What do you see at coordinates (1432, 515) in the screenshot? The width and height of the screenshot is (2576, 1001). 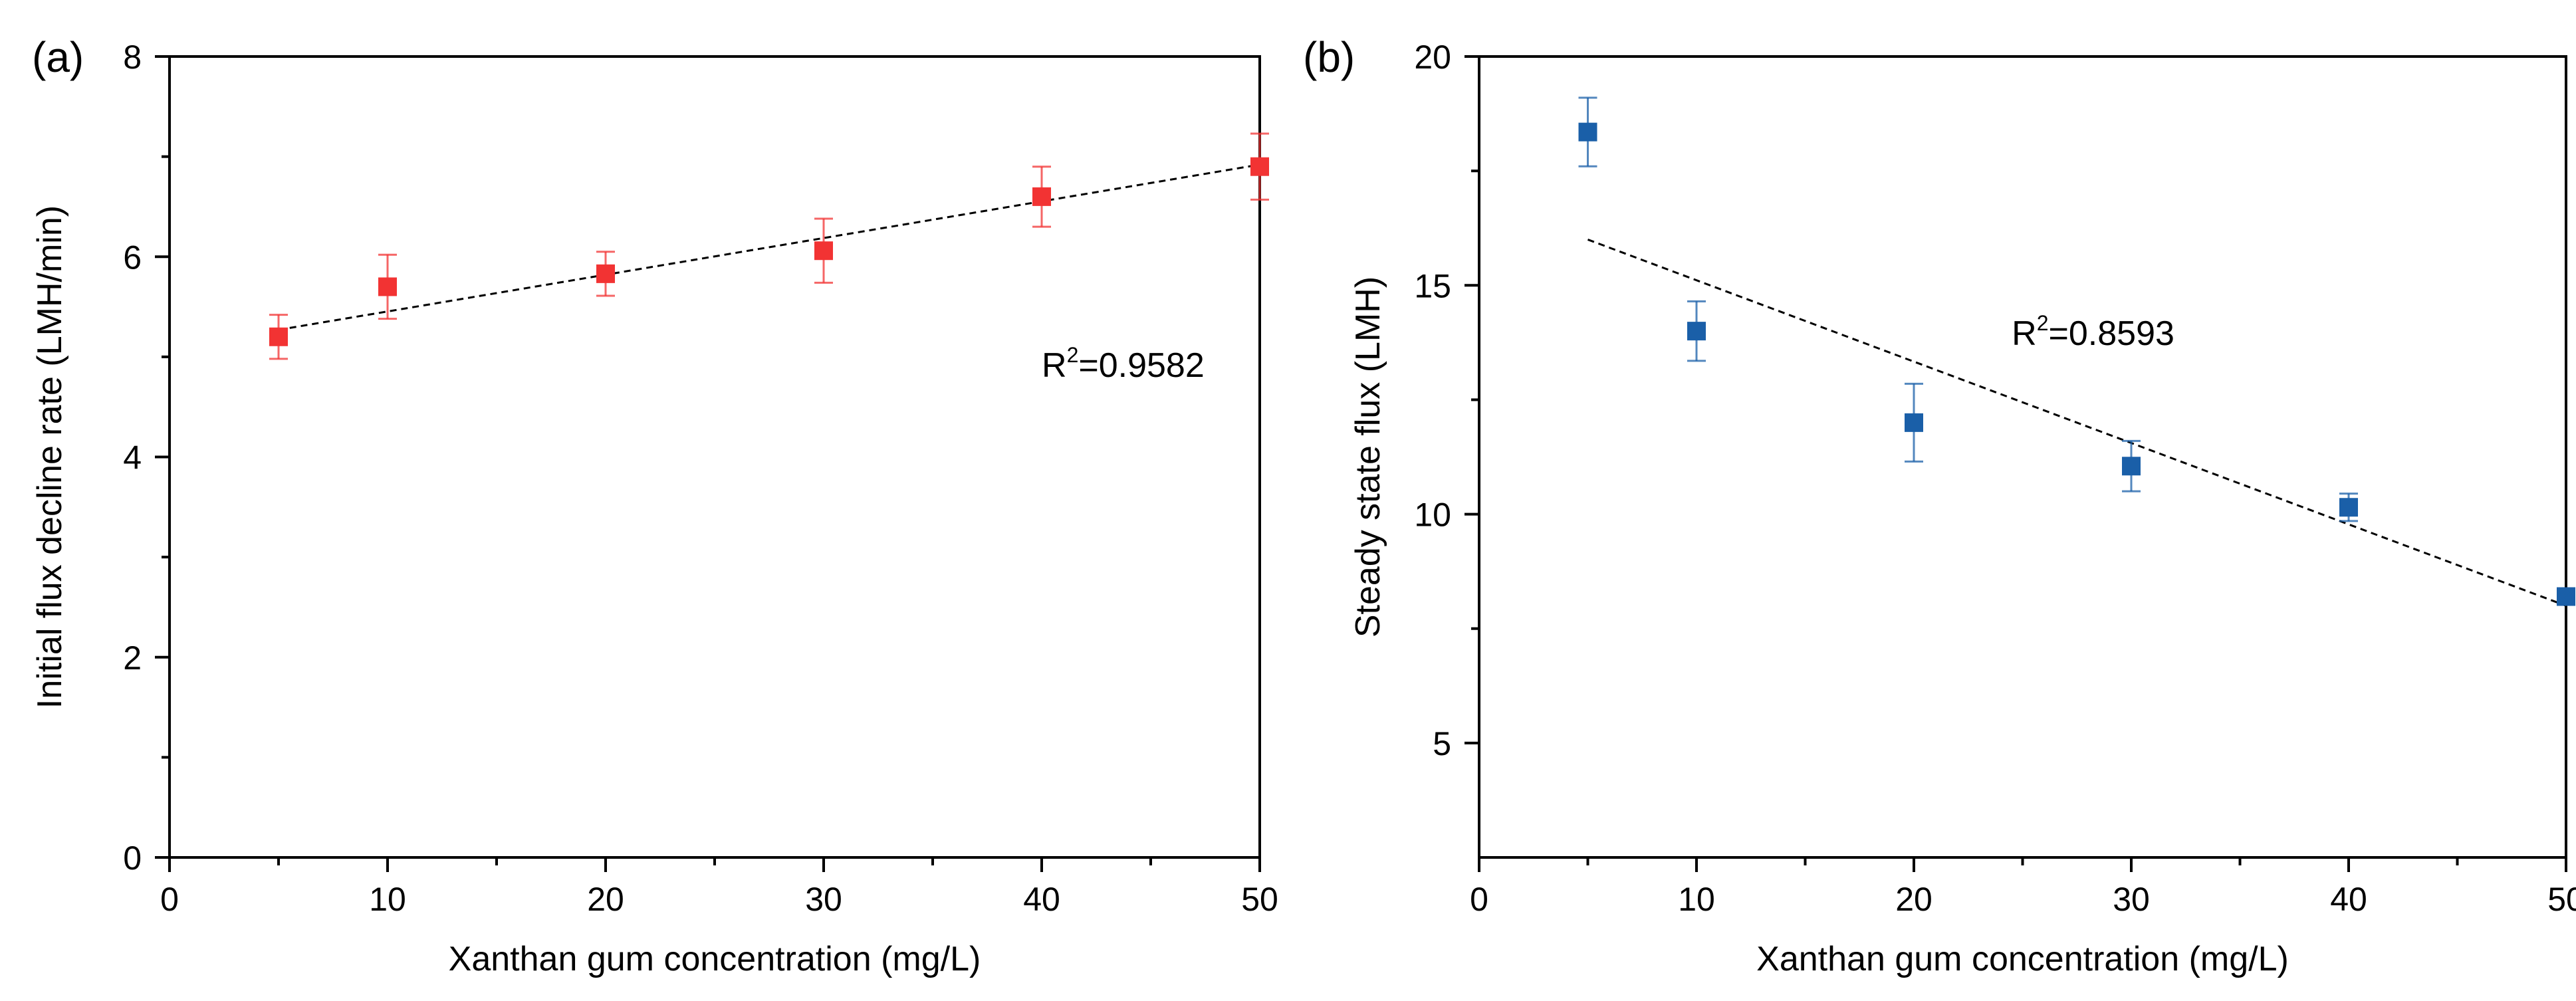 I see `y-tick-label: 10` at bounding box center [1432, 515].